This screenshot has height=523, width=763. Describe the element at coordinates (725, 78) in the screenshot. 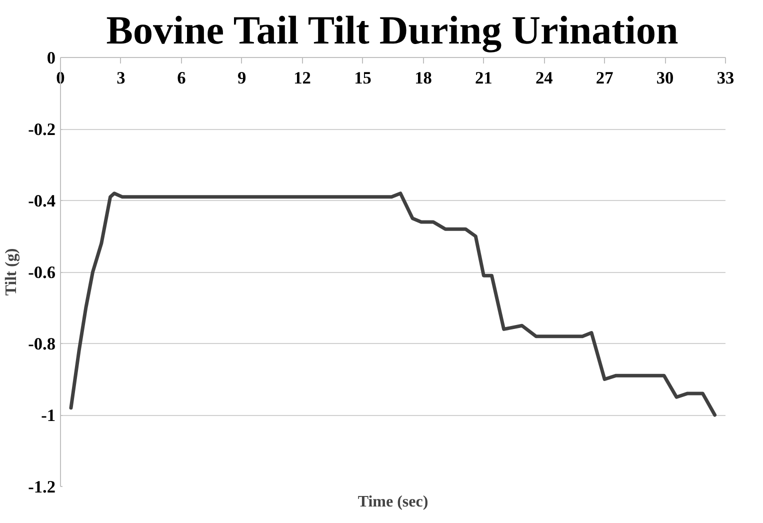

I see `x-tick-label: 33` at that location.